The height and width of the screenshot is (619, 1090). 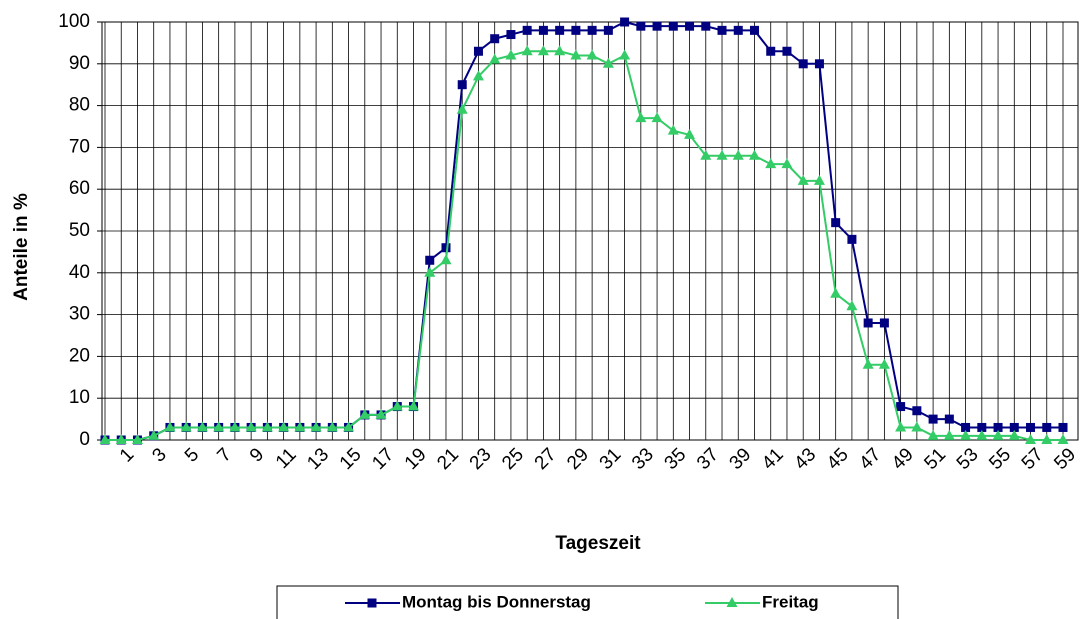 What do you see at coordinates (643, 459) in the screenshot?
I see `x-tick-label: 33` at bounding box center [643, 459].